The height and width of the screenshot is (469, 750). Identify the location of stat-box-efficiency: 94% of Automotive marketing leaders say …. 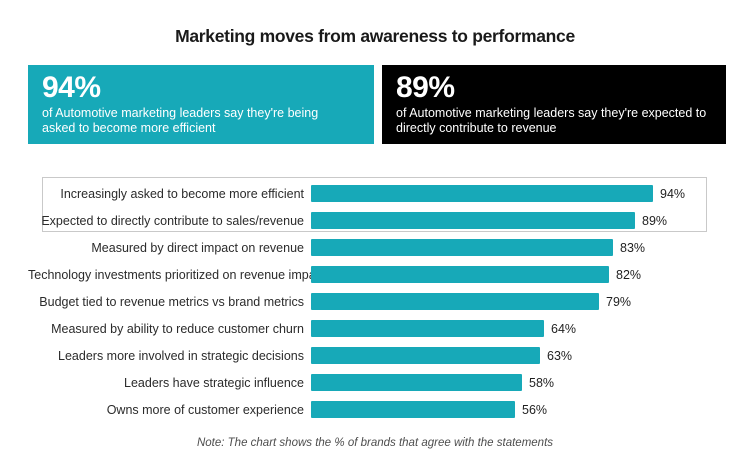
(201, 104).